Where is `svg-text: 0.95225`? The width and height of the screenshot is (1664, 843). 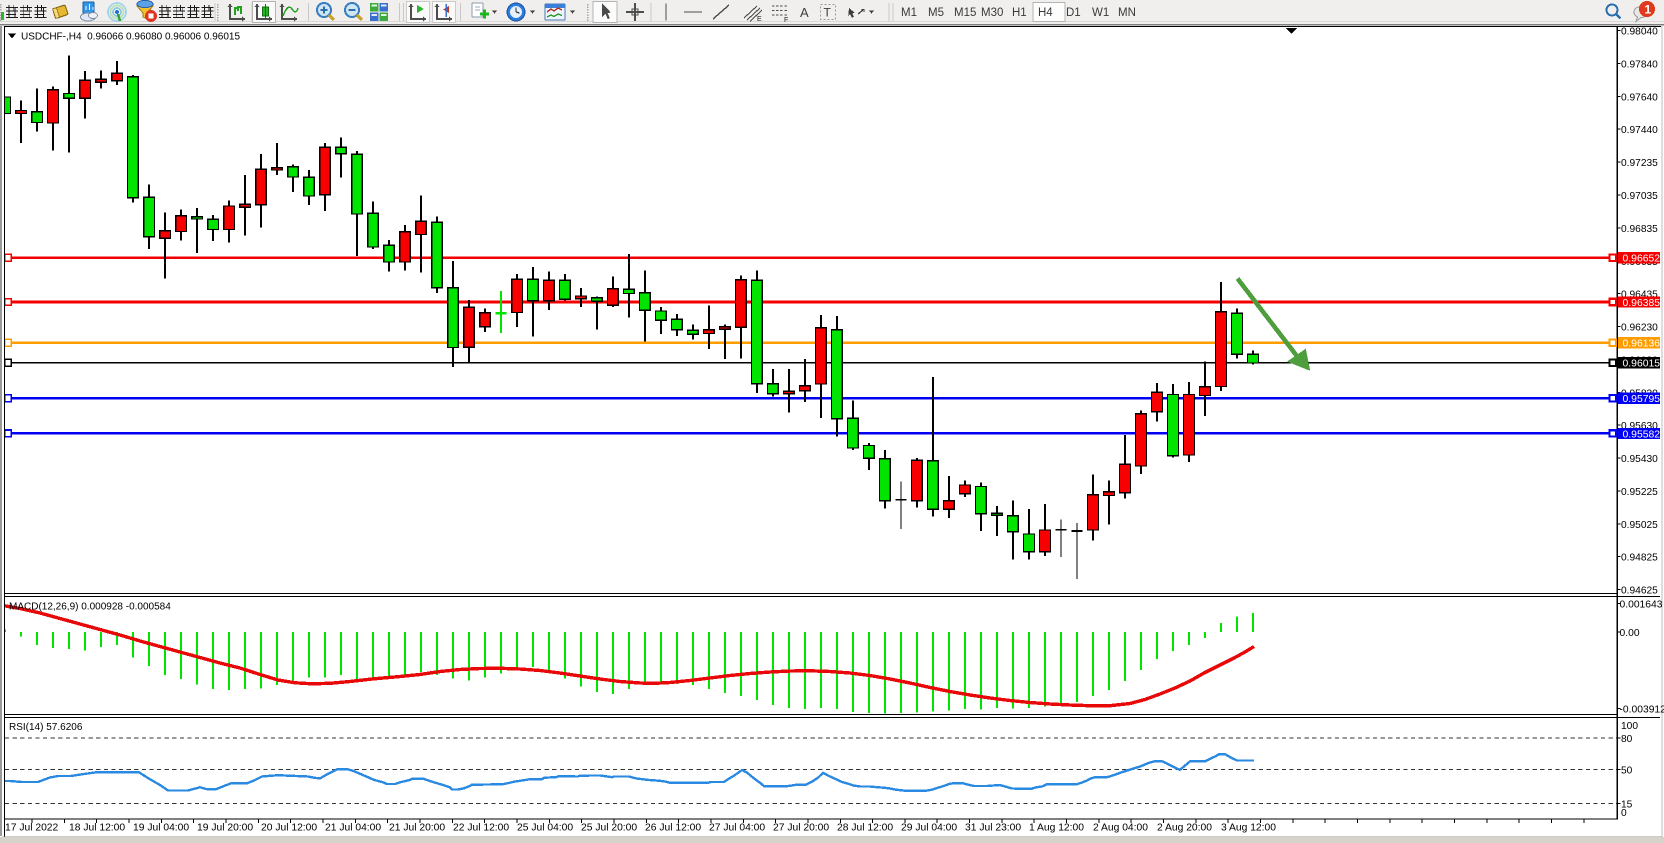 svg-text: 0.95225 is located at coordinates (1639, 492).